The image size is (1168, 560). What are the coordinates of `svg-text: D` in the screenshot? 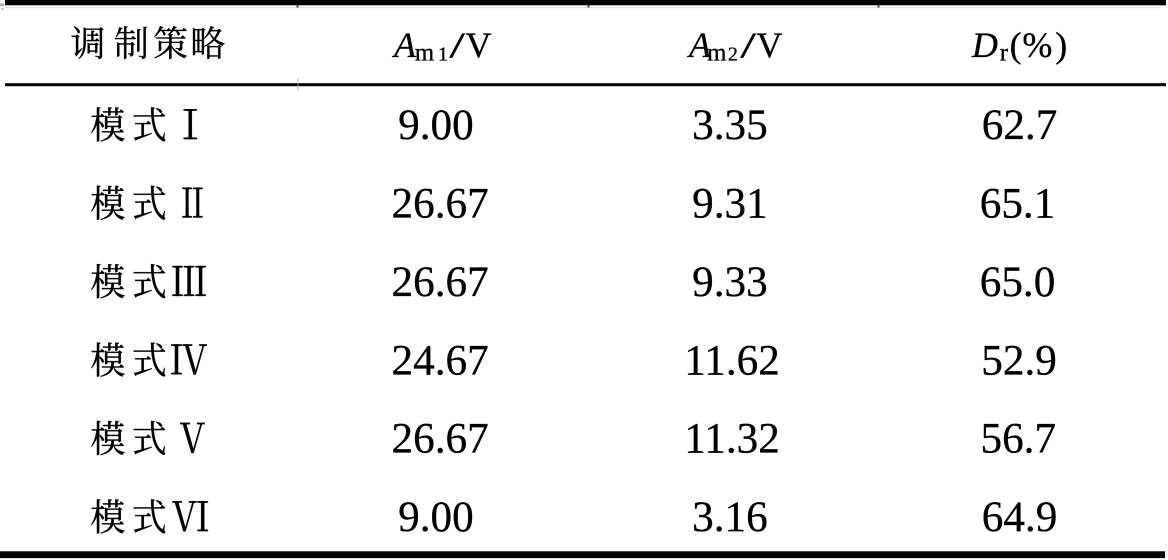 It's located at (984, 45).